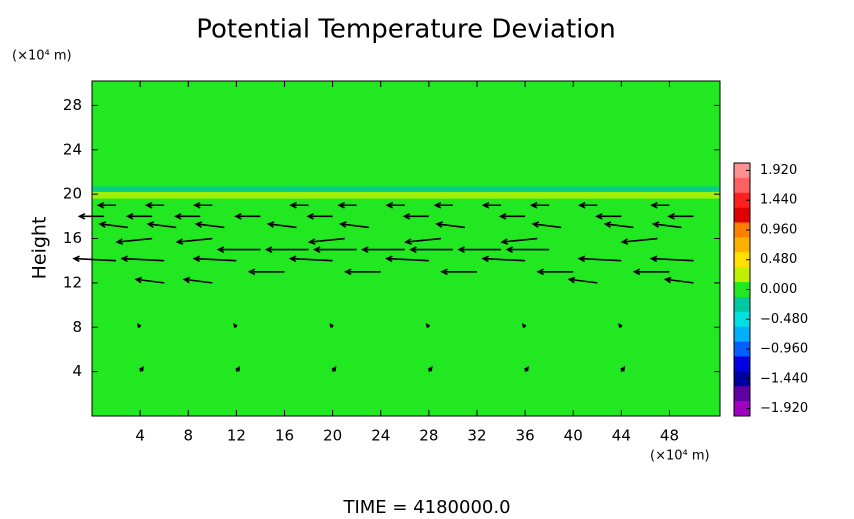 The image size is (854, 519). Describe the element at coordinates (778, 229) in the screenshot. I see `colorbar-label: 0.960` at that location.